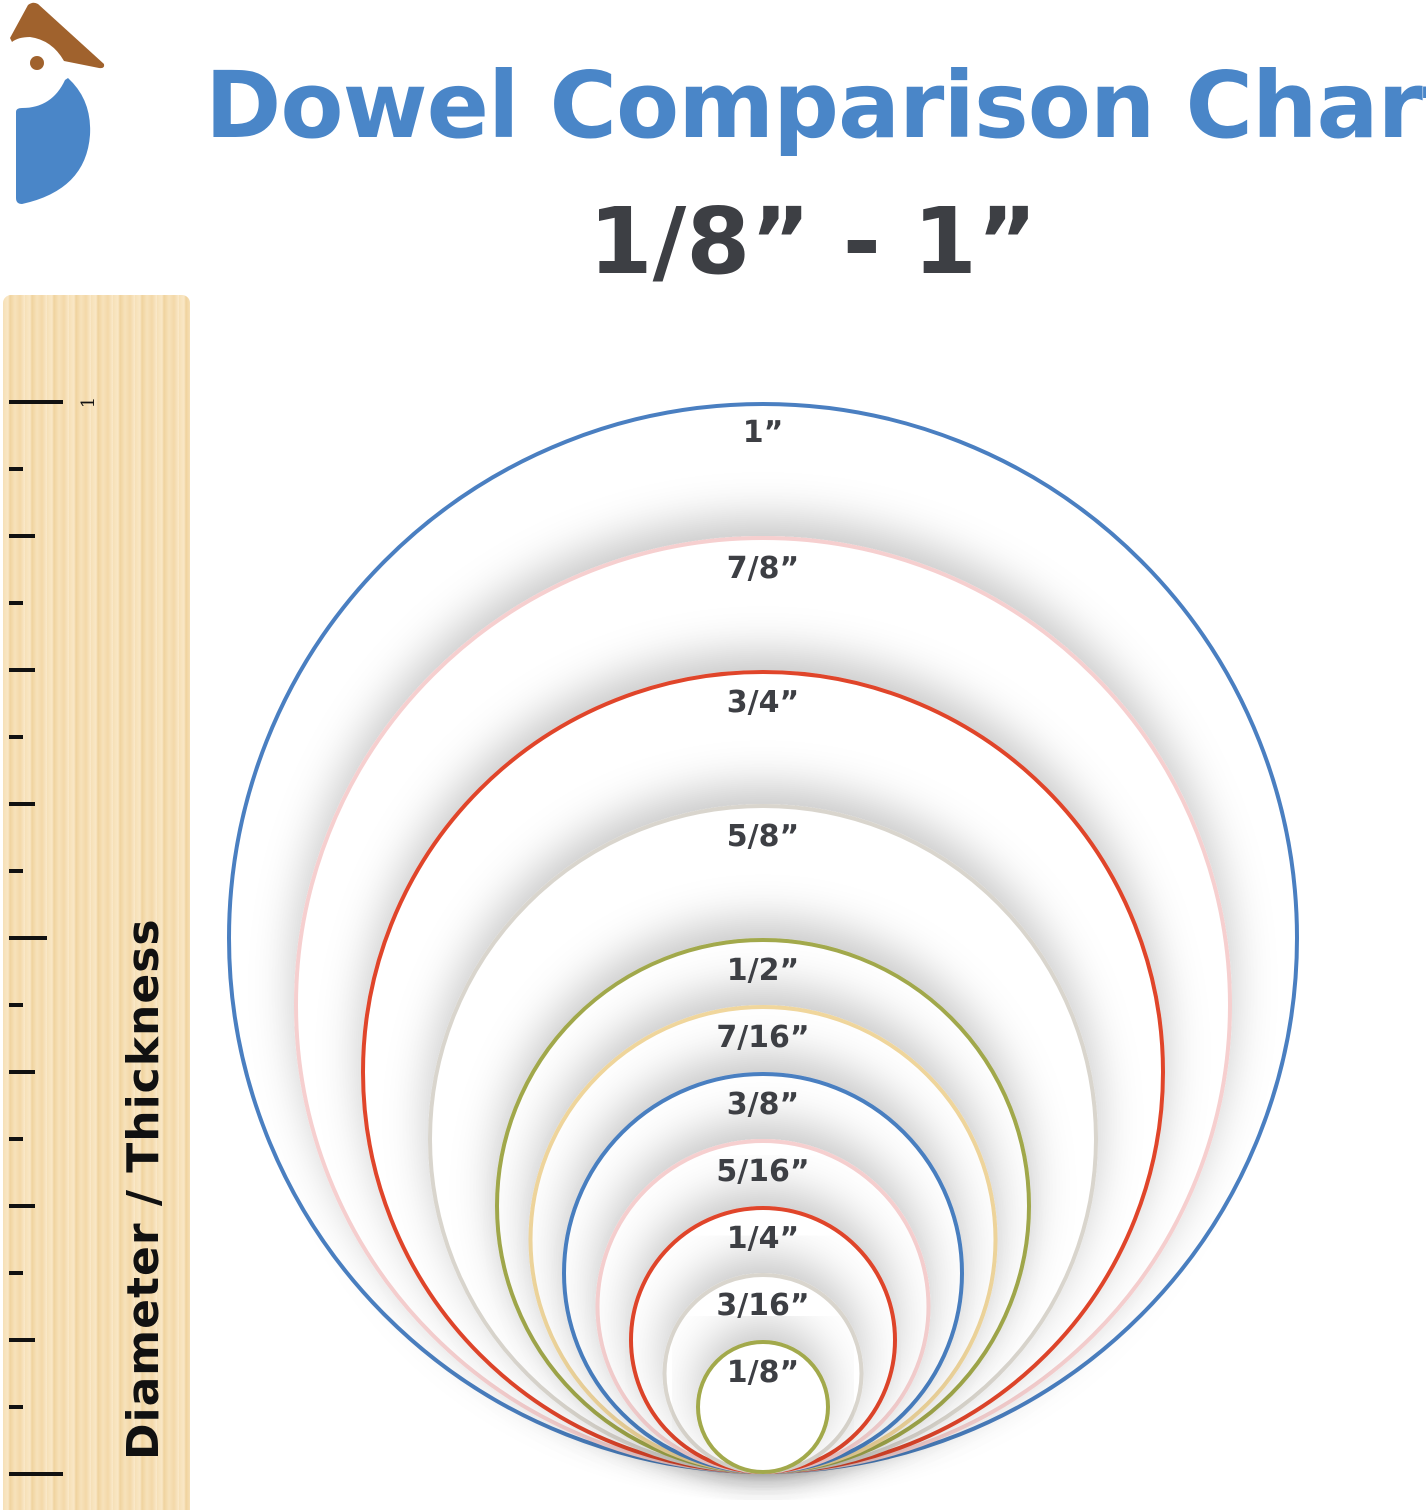  Describe the element at coordinates (763, 1238) in the screenshot. I see `dowel-size-label: 1/4”` at that location.